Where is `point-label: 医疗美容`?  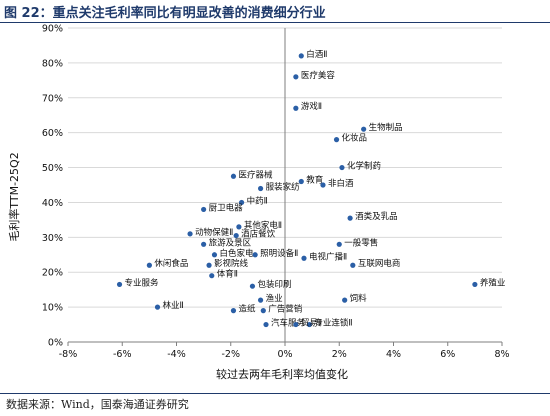
point-label: 医疗美容 is located at coordinates (318, 75).